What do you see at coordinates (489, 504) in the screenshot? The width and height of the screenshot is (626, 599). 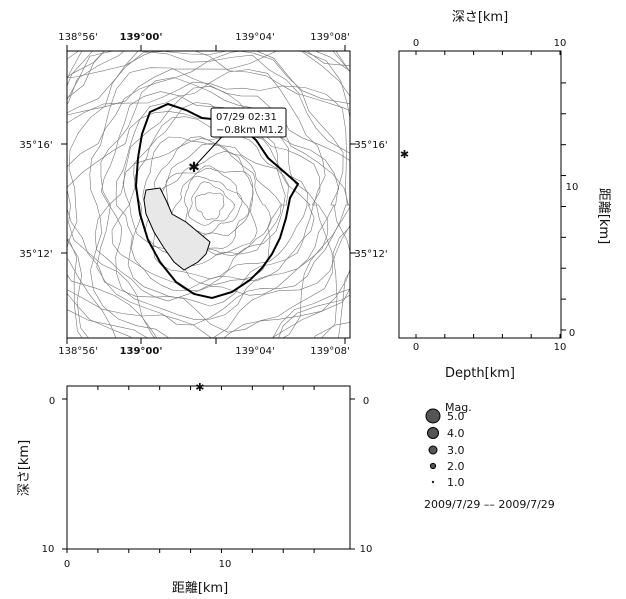 I see `legend-date-range: 2009/7/29 –– 2009/7/29` at bounding box center [489, 504].